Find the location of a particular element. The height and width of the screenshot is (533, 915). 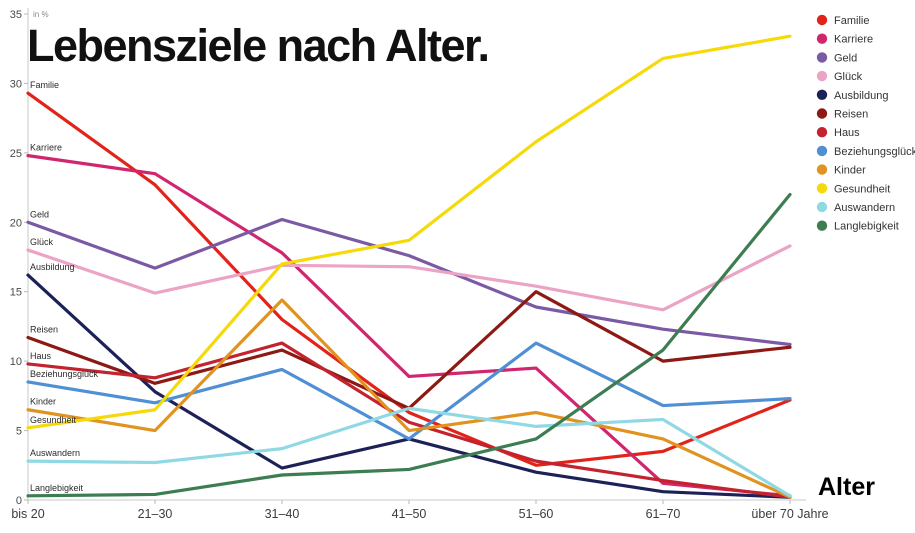

legend-label-Ausbildung: Ausbildung is located at coordinates (861, 96).